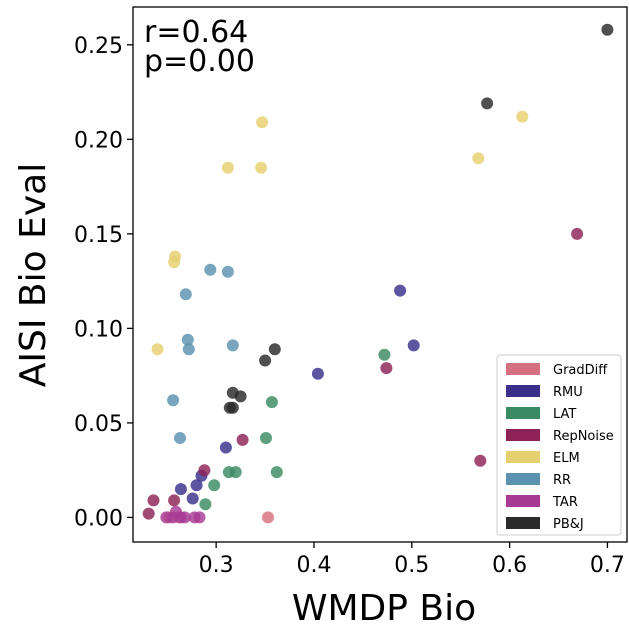  I want to click on p-value-annotation: p=0.00, so click(199, 61).